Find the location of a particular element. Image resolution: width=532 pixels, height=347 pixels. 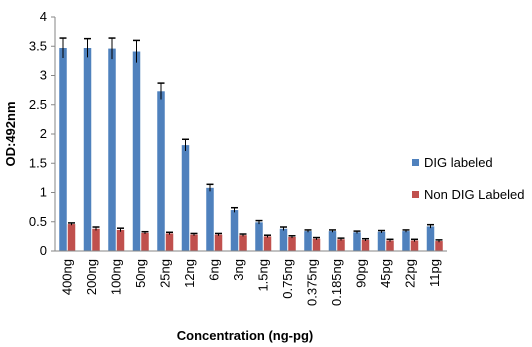

x-tick-label: 50ng is located at coordinates (140, 273).